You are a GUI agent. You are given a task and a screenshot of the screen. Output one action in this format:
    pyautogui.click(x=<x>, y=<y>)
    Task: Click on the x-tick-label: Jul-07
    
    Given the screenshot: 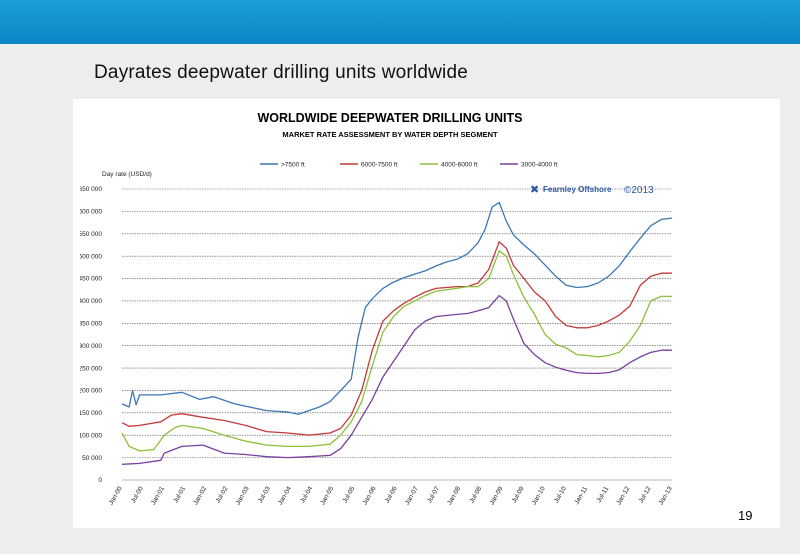 What is the action you would take?
    pyautogui.click(x=433, y=494)
    